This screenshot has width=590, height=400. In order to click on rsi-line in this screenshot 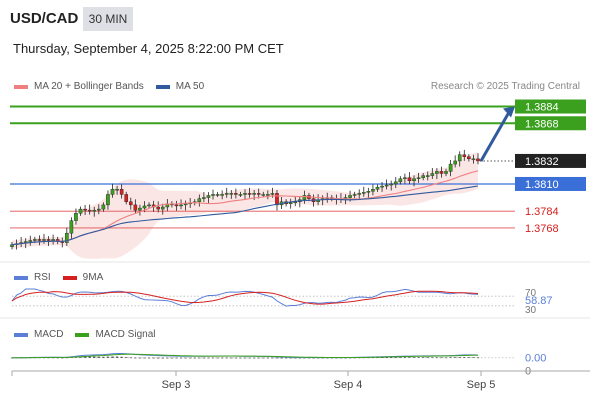, I will do `click(245, 297)`.